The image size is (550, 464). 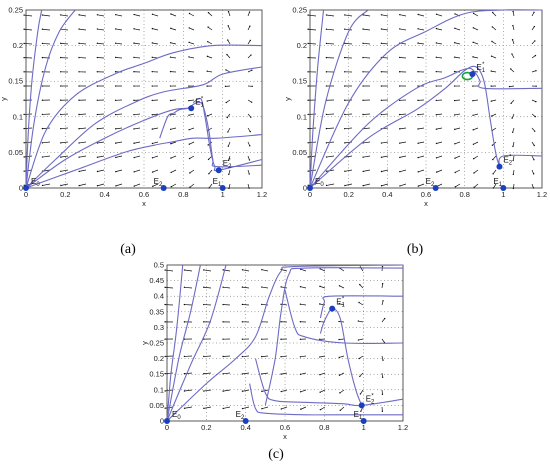 I want to click on x-tick-label: 0.4, so click(x=104, y=194).